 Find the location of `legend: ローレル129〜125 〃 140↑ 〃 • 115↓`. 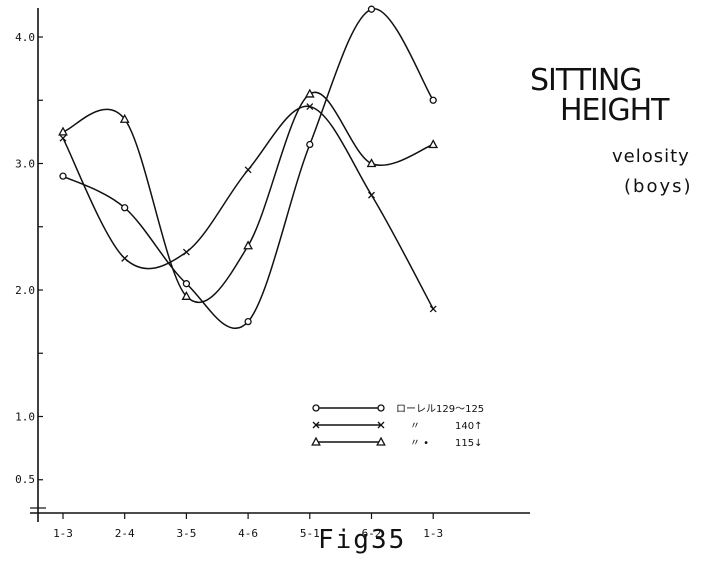

legend: ローレル129〜125 〃 140↑ 〃 • 115↓ is located at coordinates (397, 426).